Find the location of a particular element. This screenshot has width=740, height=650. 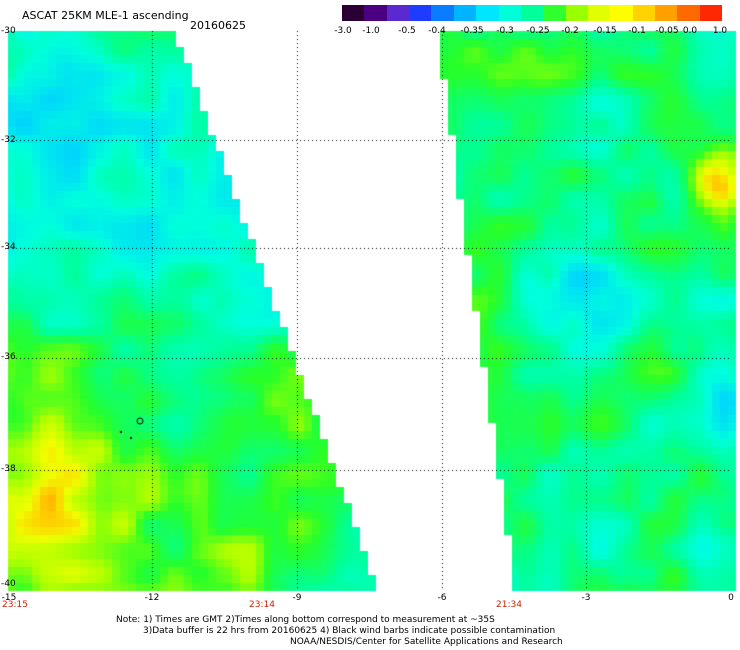

lon-label: -9 is located at coordinates (297, 598).